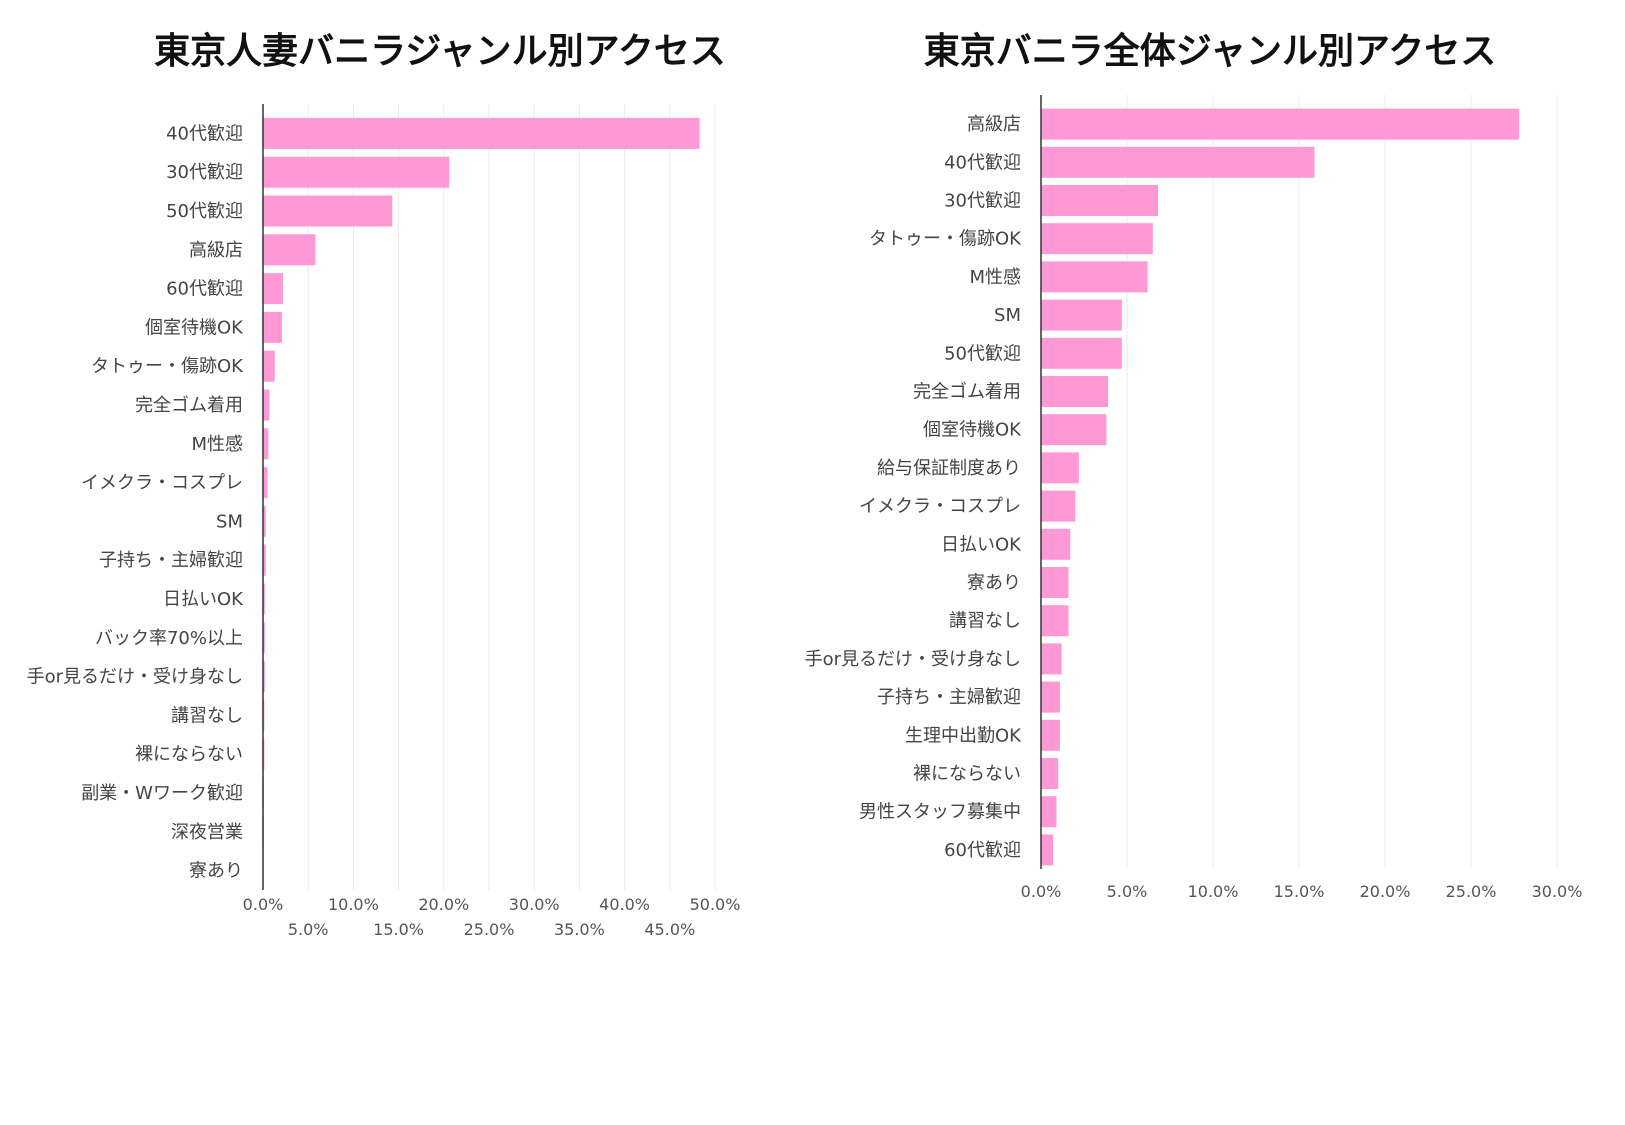  I want to click on category-label: 深夜営業, so click(207, 832).